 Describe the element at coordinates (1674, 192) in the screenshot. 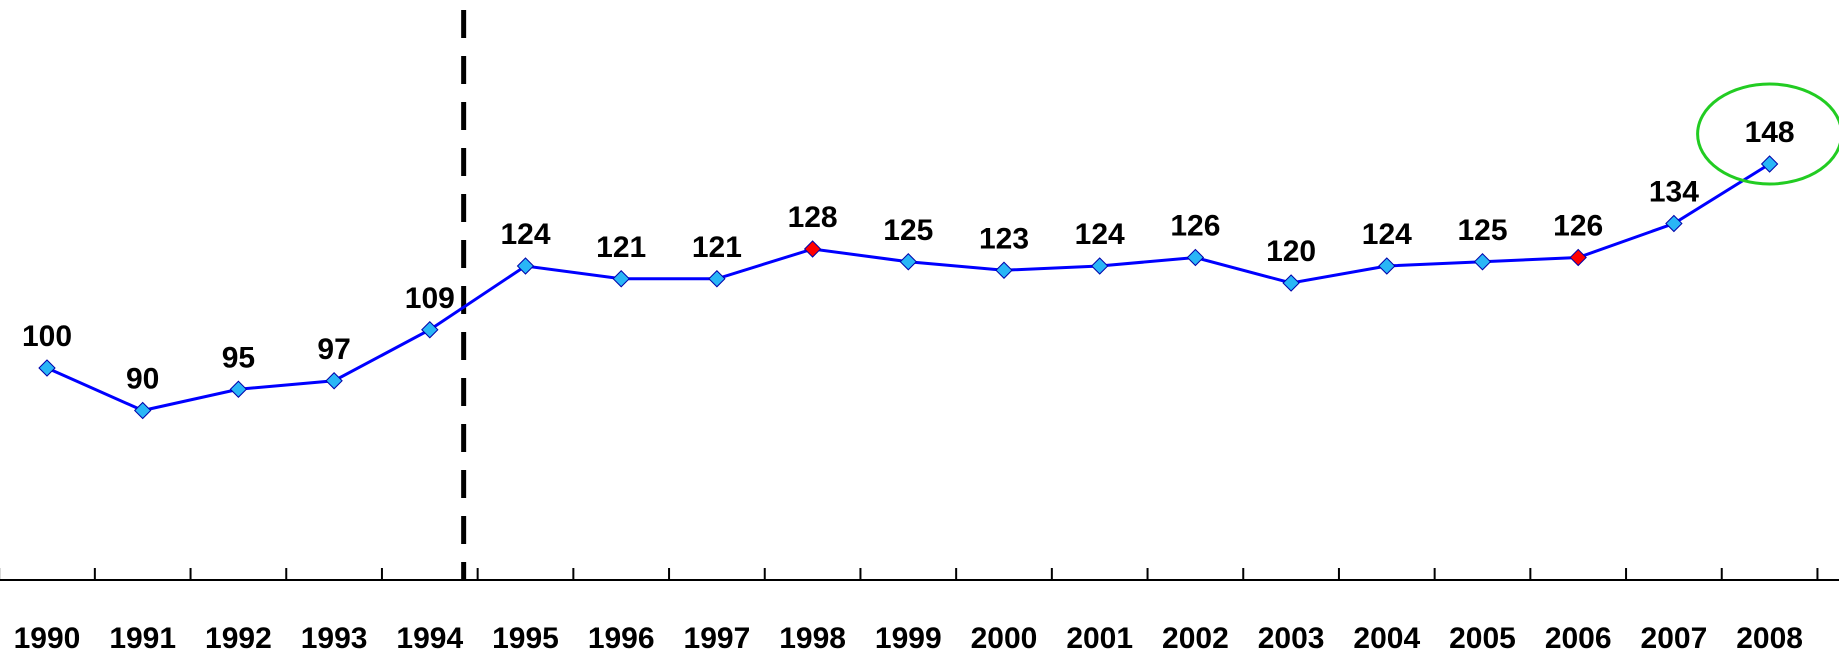

I see `data-label: 134` at that location.